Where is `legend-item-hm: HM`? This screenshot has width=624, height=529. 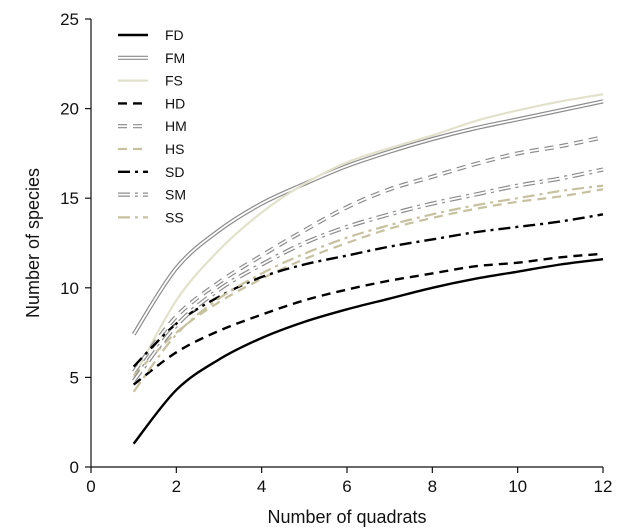 legend-item-hm: HM is located at coordinates (152, 126).